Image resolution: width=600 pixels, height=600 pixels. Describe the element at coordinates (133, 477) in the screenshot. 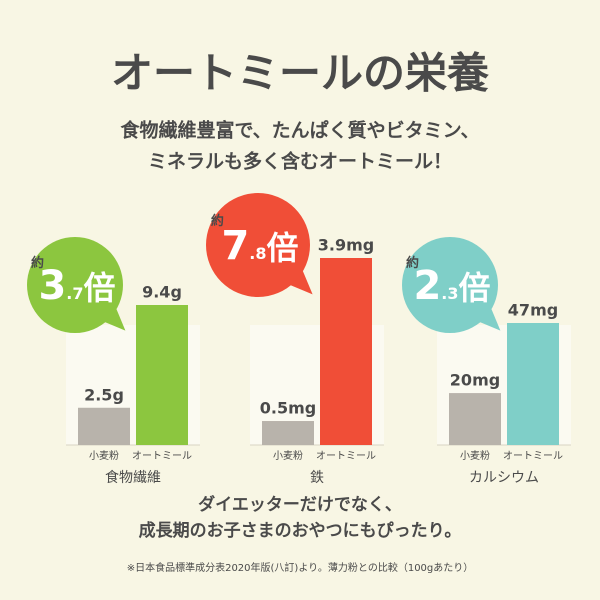

I see `x-axis-label: 食物繊維` at that location.